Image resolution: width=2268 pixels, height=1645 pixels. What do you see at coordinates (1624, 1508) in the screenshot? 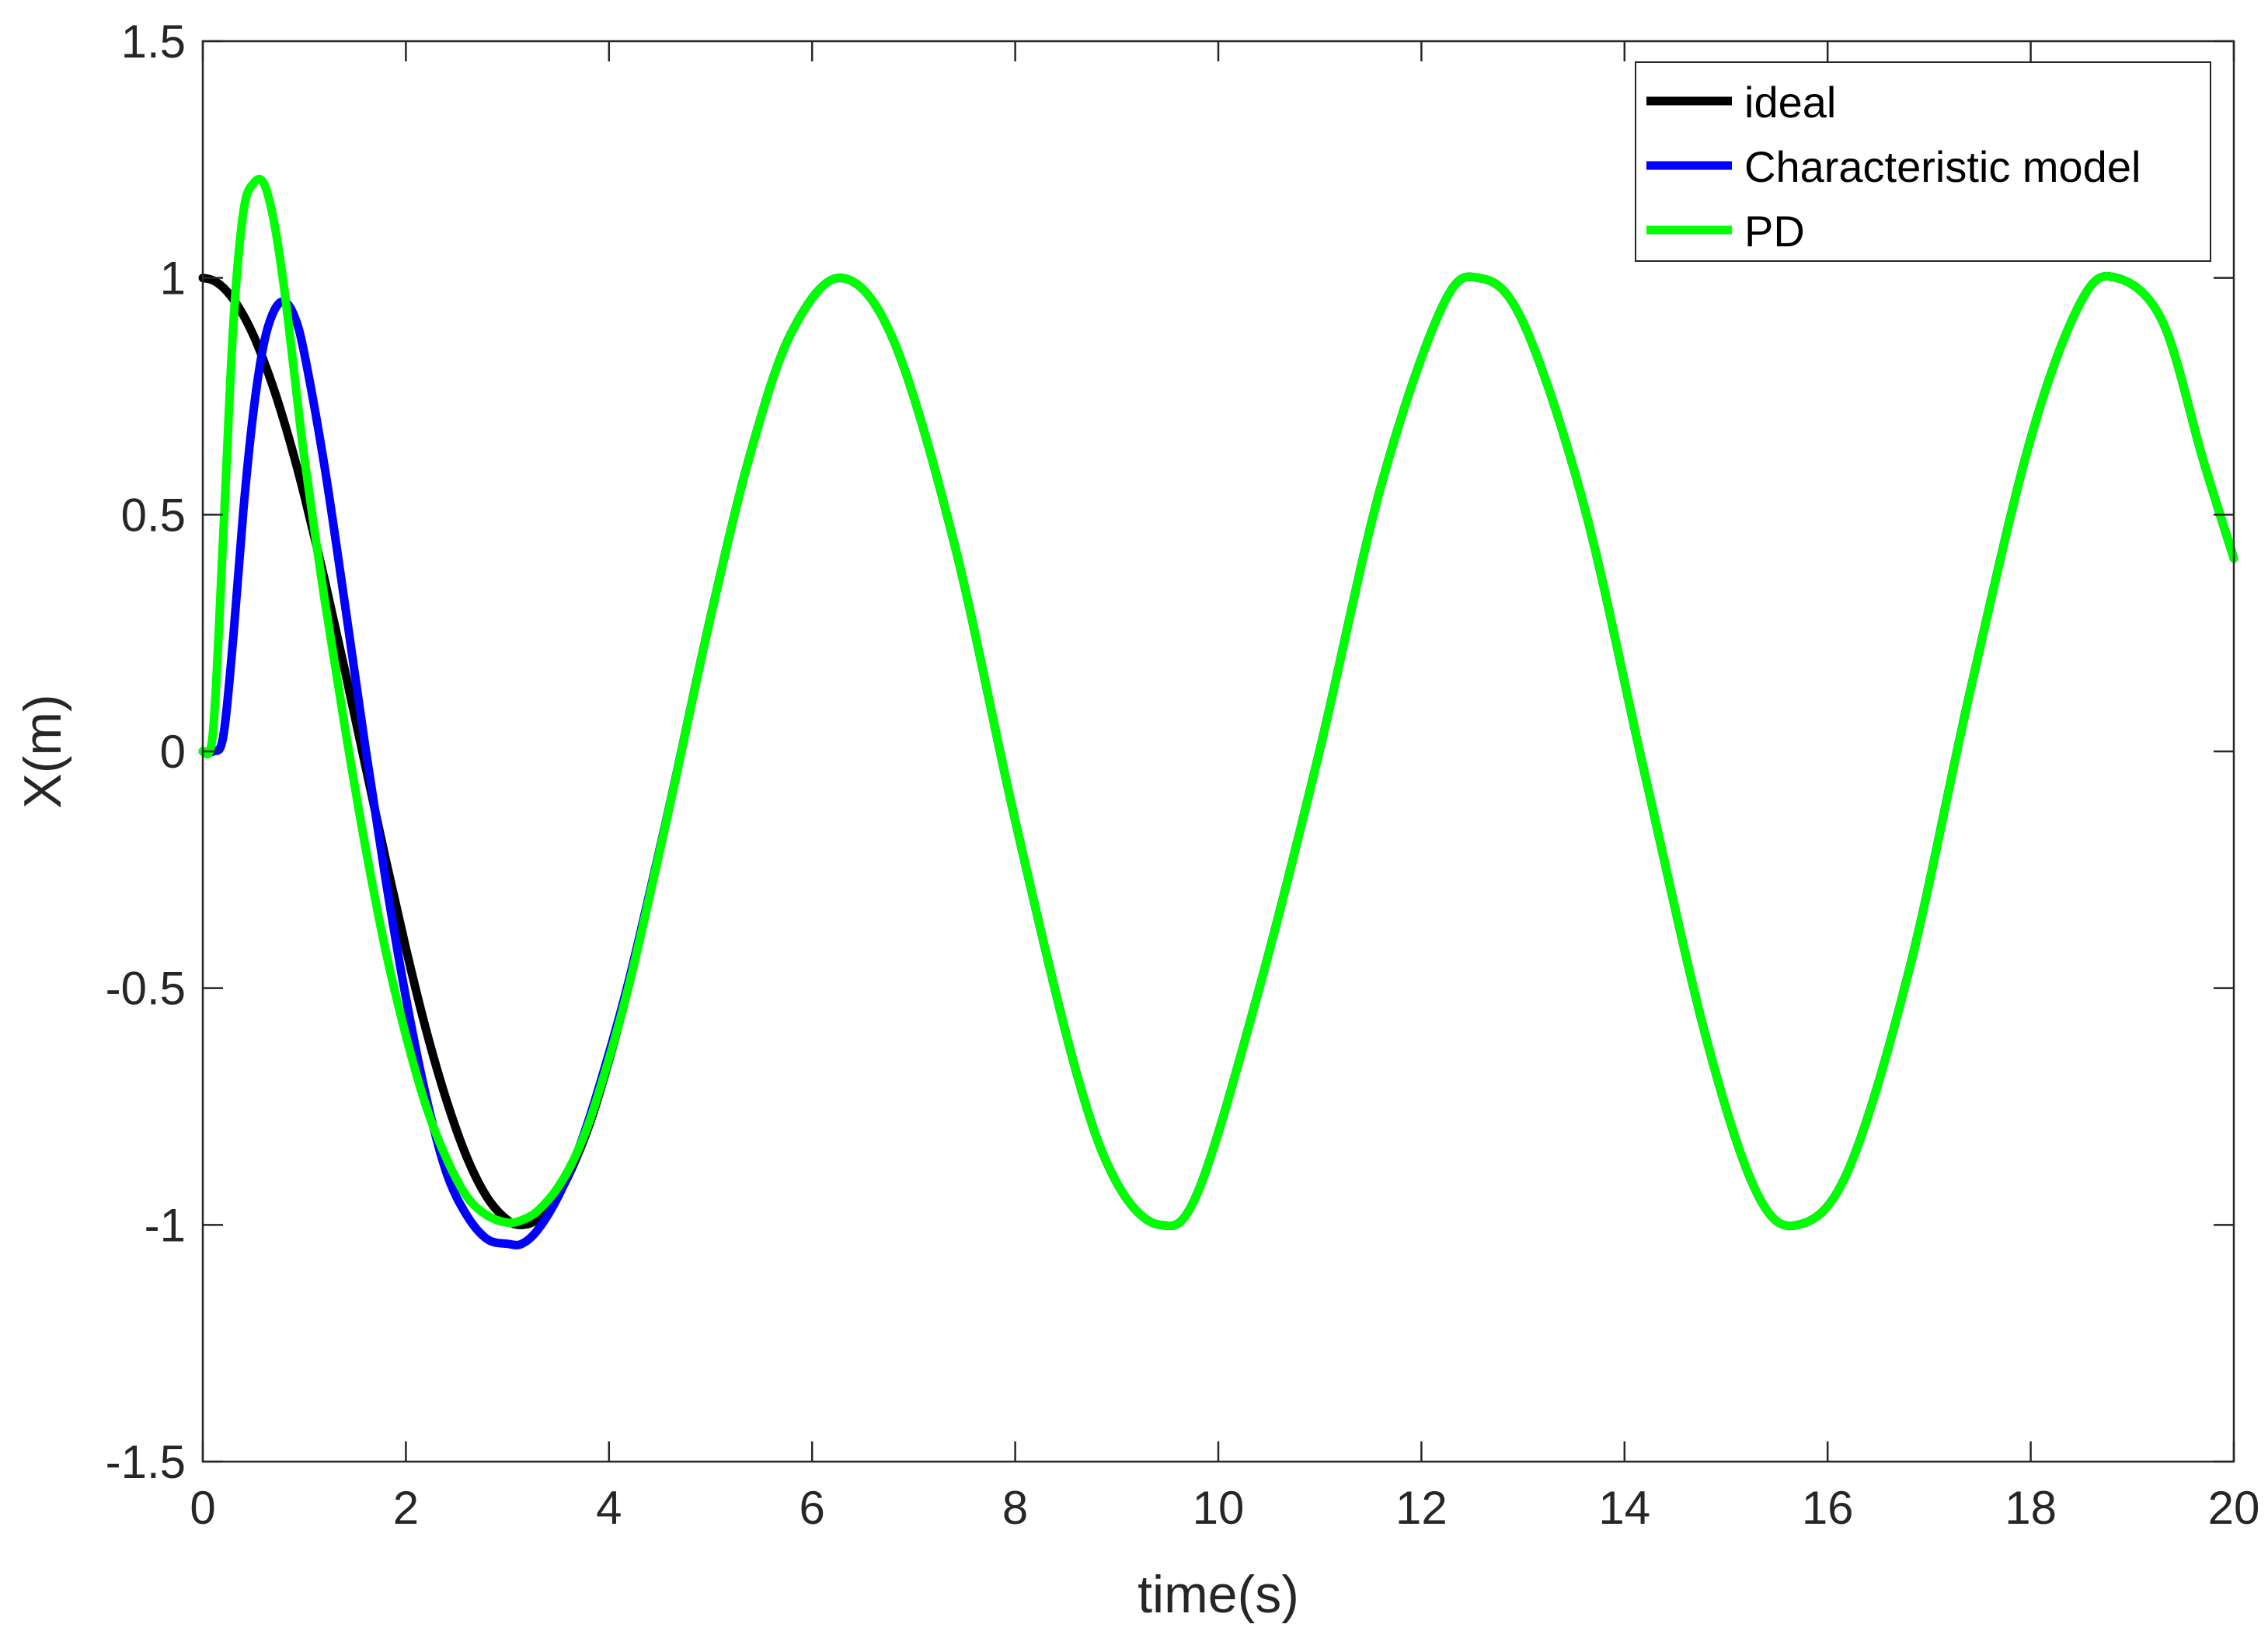
I see `x-tick-label: 14` at bounding box center [1624, 1508].